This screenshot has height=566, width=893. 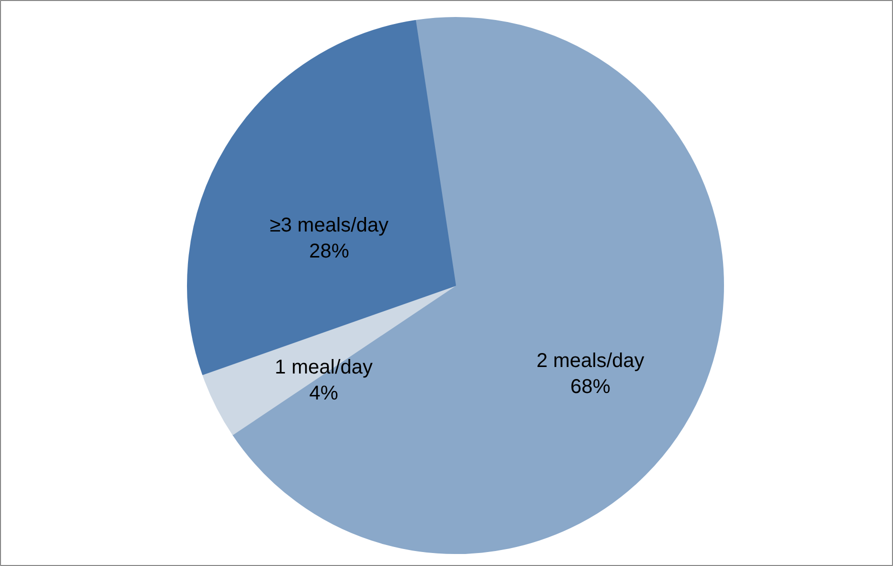 What do you see at coordinates (590, 387) in the screenshot?
I see `data-label: 68%` at bounding box center [590, 387].